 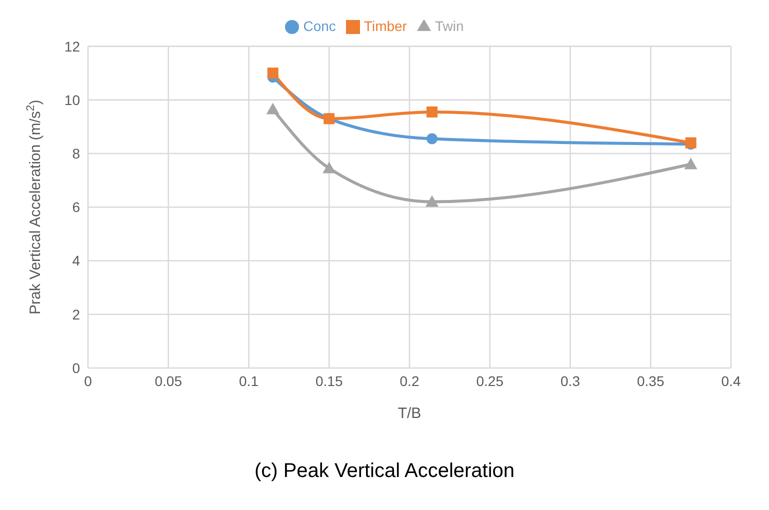 I want to click on x-tick-label: 0.2, so click(x=410, y=380).